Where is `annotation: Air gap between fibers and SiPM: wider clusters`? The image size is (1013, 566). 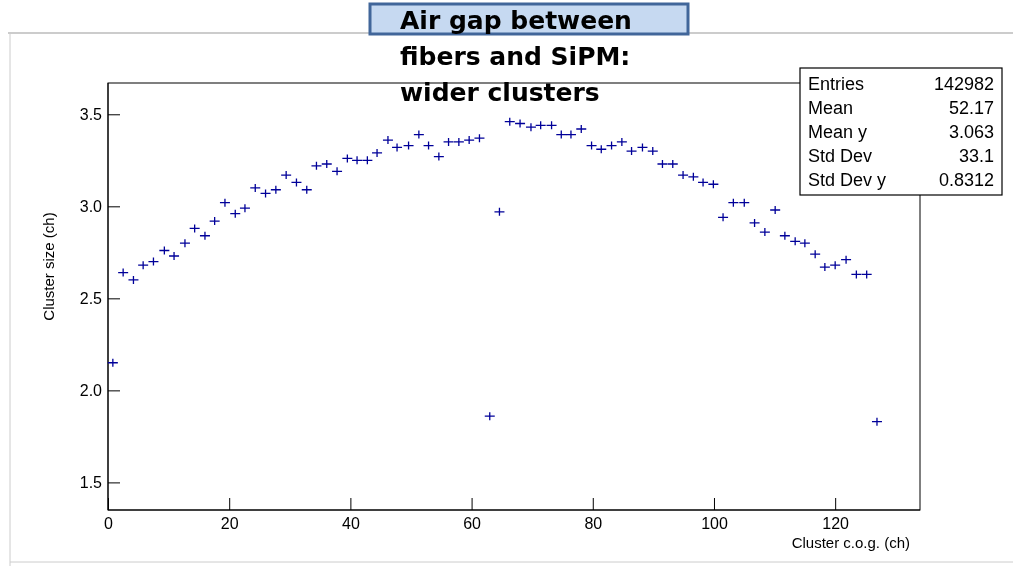
annotation: Air gap between fibers and SiPM: wider clusters is located at coordinates (516, 56).